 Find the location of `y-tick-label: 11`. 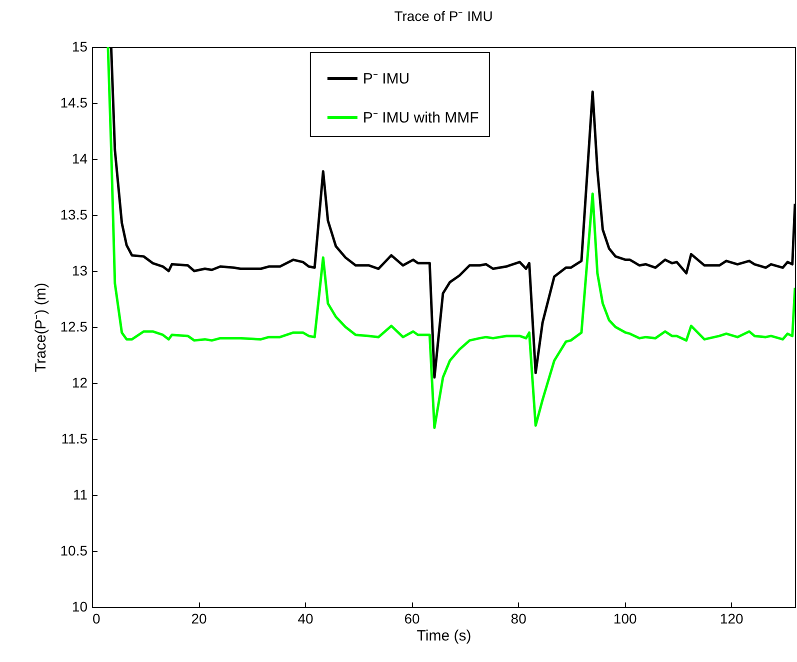

y-tick-label: 11 is located at coordinates (80, 494).